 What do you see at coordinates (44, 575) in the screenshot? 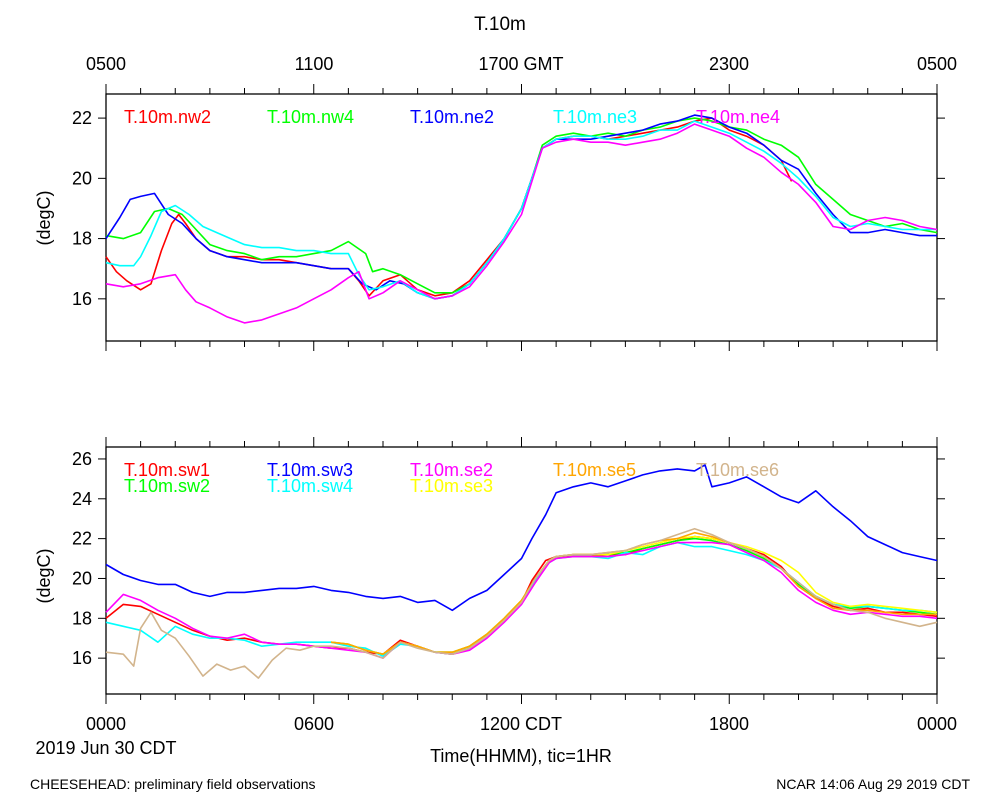
I see `bottom-panel-ylabel: (degC)` at bounding box center [44, 575].